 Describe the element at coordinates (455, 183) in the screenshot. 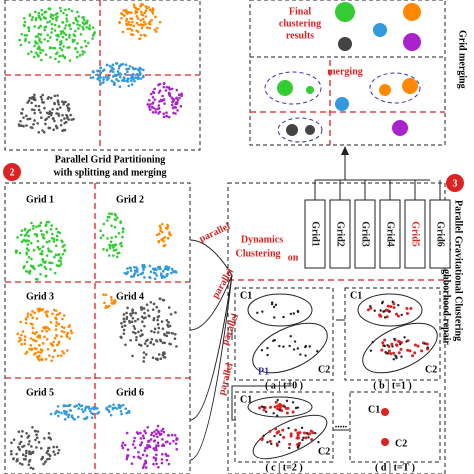

I see `step-badge` at that location.